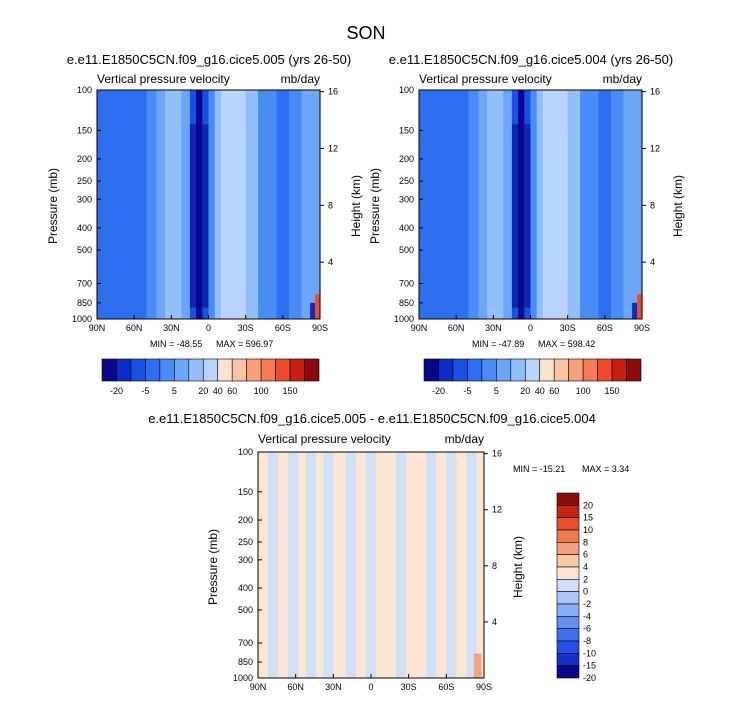 Image resolution: width=733 pixels, height=703 pixels. Describe the element at coordinates (163, 79) in the screenshot. I see `left-string: Vertical pressure velocity` at that location.